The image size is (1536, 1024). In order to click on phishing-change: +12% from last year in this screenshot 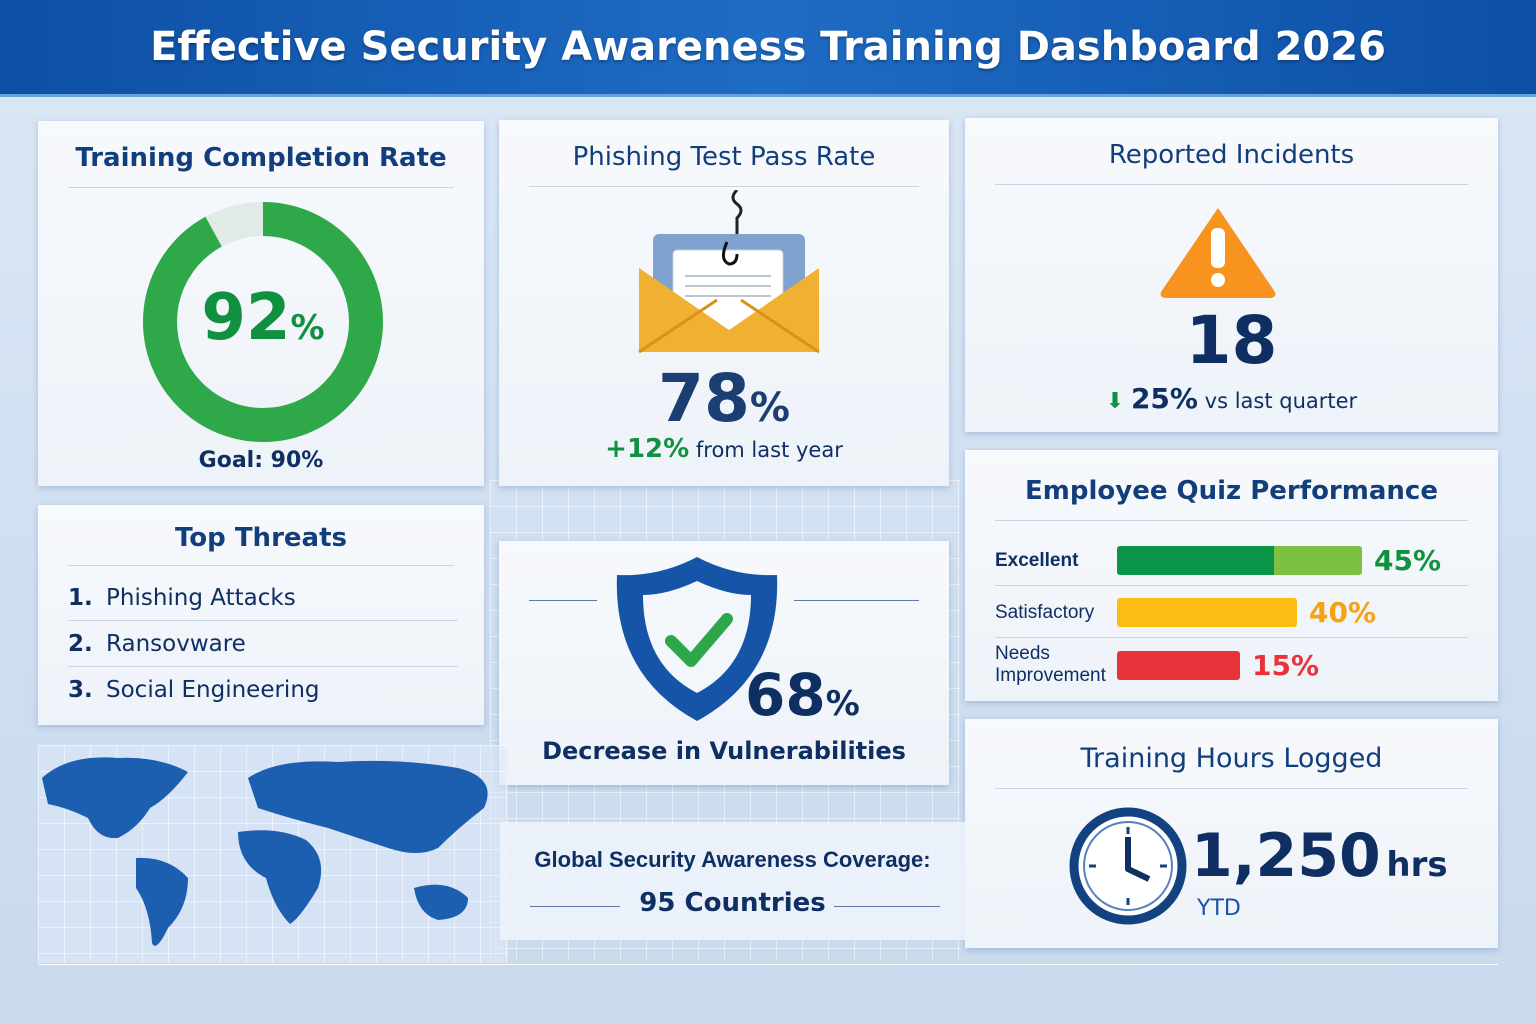, I will do `click(724, 449)`.